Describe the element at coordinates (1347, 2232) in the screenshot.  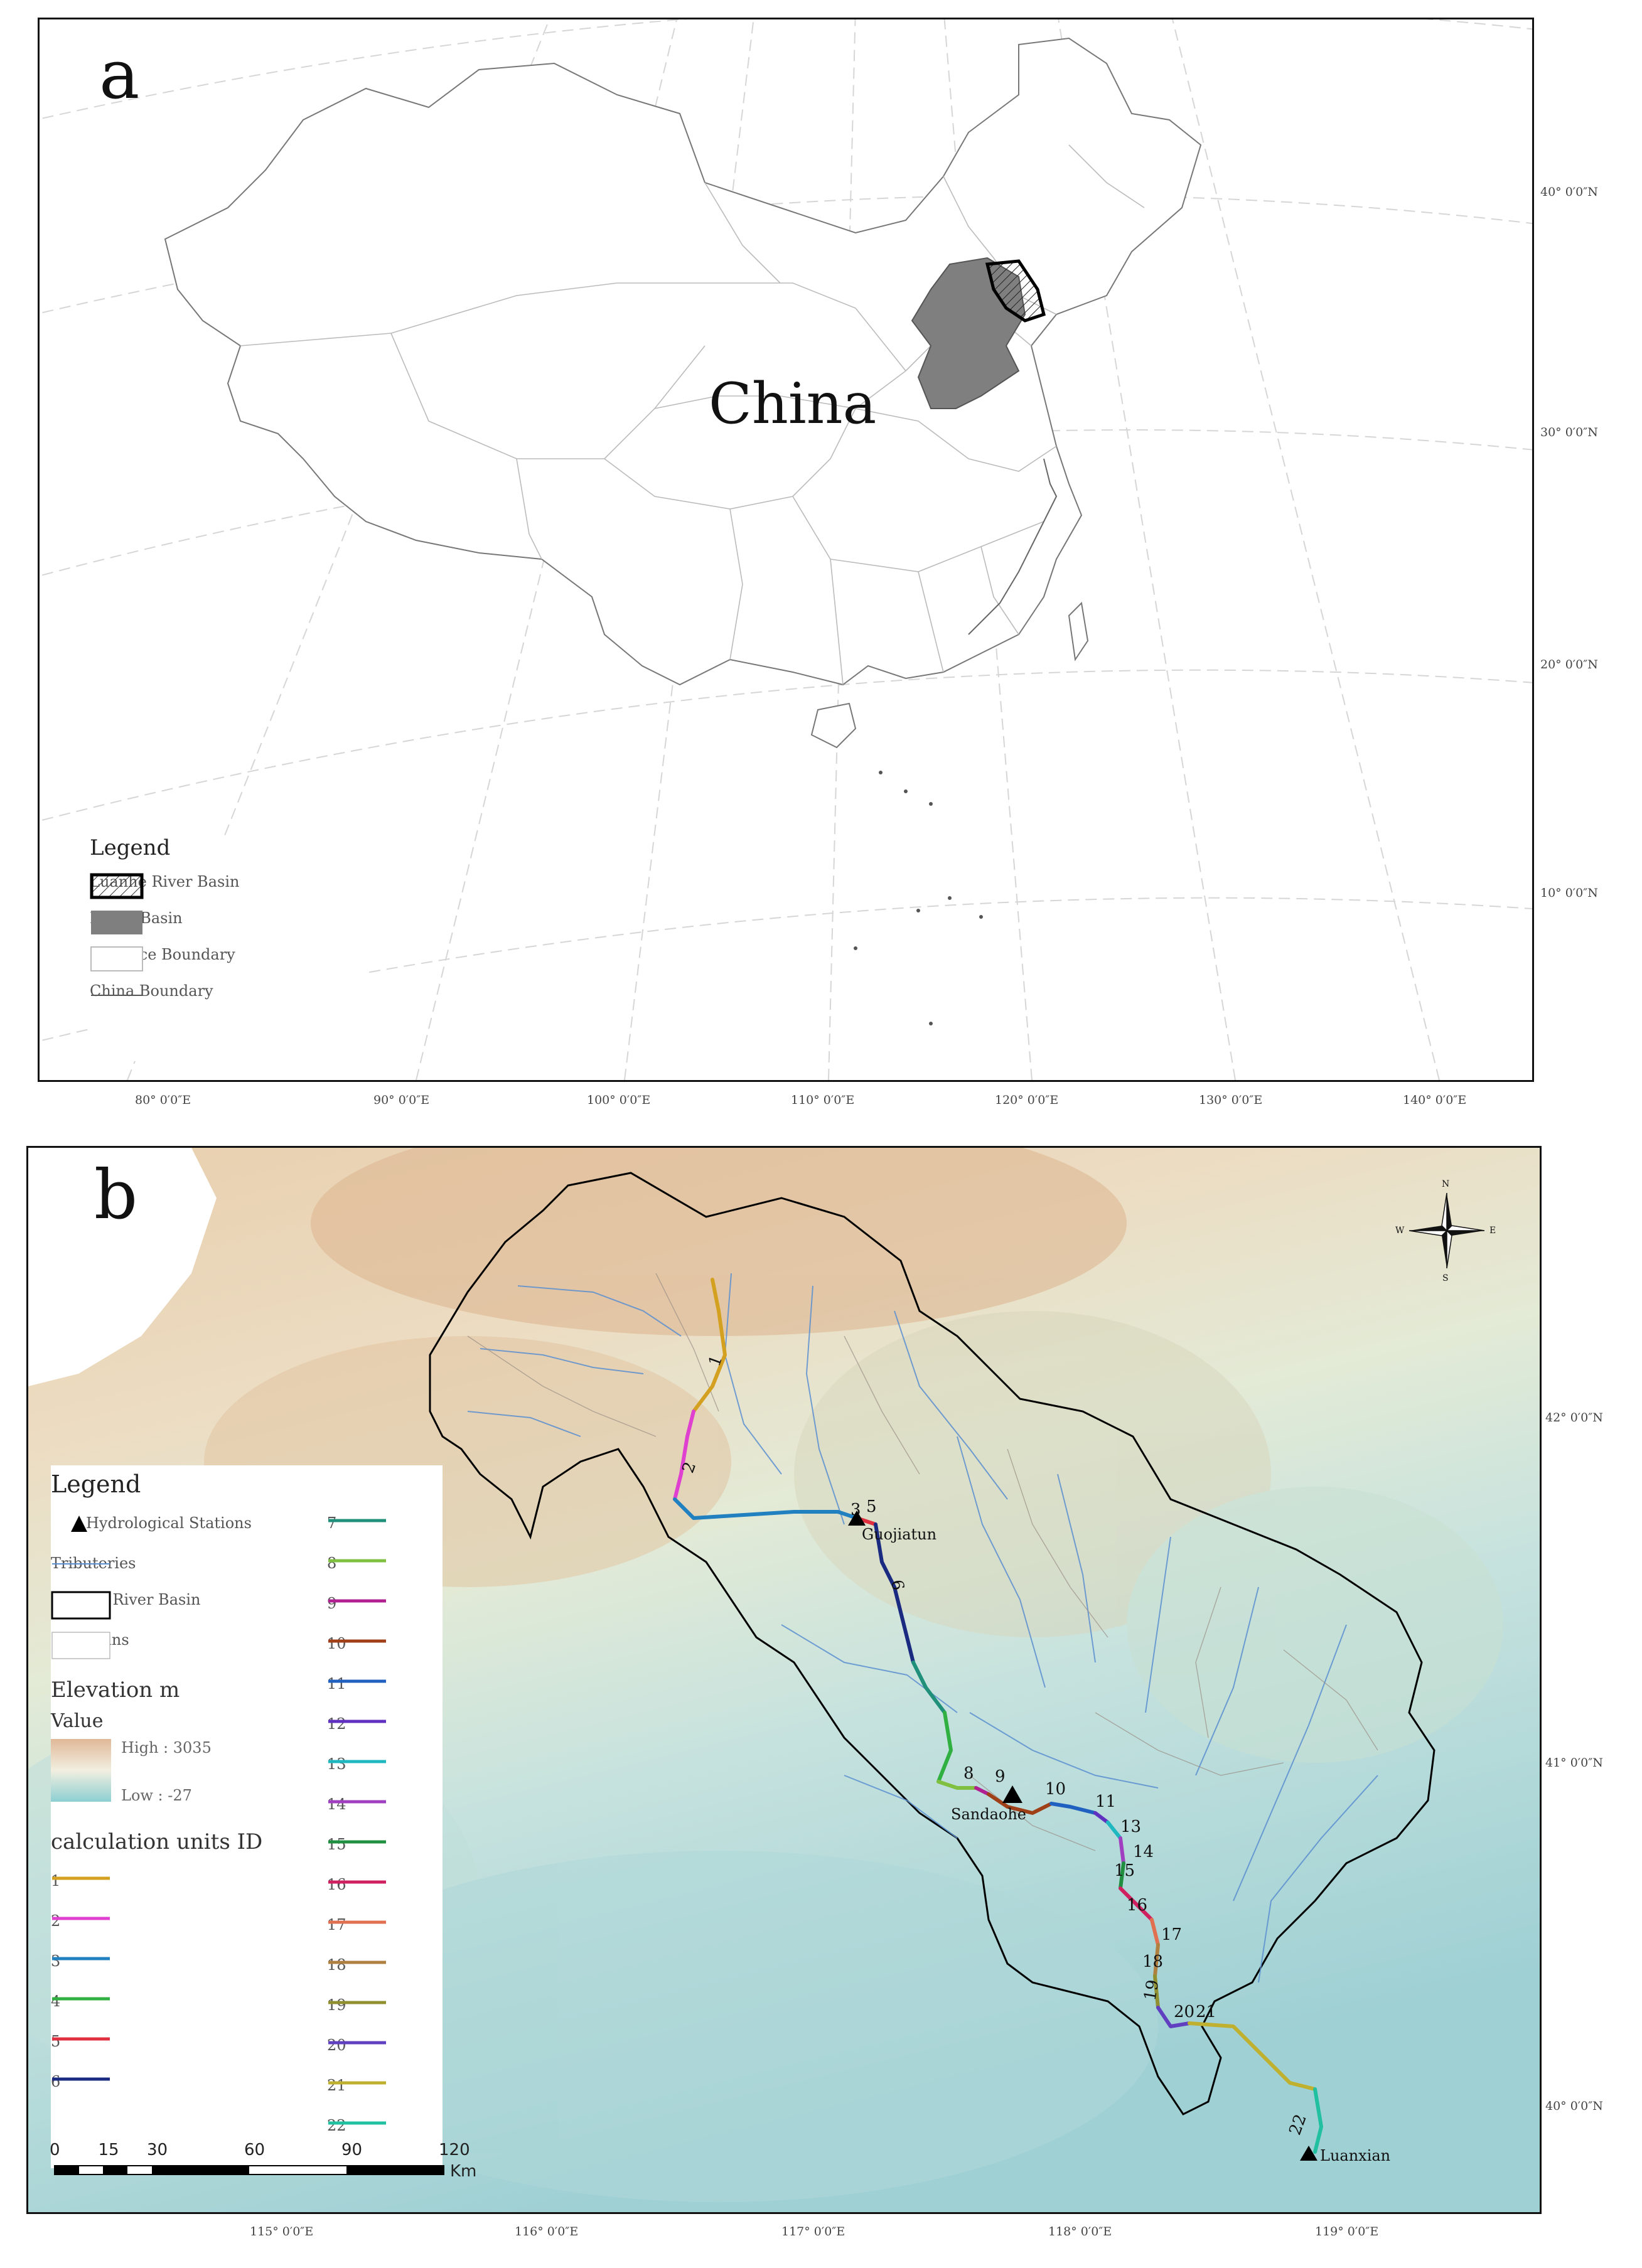
I see `lon-tick: 119° 0′0″E` at that location.